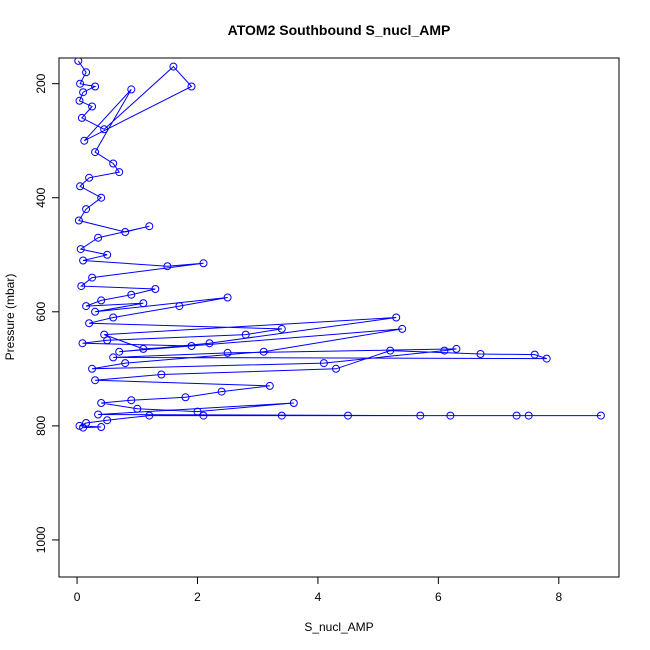 The width and height of the screenshot is (650, 650). Describe the element at coordinates (338, 627) in the screenshot. I see `x-axis-label: S_nucl_AMP` at that location.